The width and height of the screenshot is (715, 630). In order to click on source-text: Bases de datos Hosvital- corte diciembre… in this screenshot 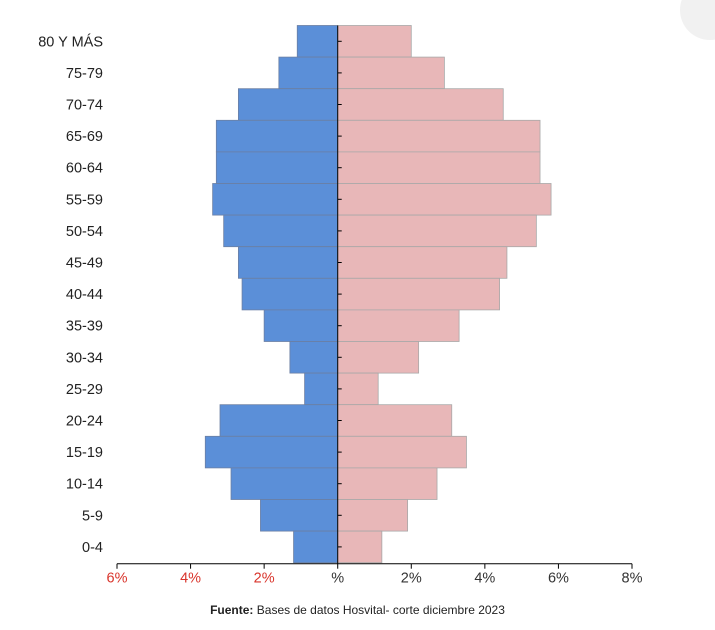, I will do `click(379, 610)`.